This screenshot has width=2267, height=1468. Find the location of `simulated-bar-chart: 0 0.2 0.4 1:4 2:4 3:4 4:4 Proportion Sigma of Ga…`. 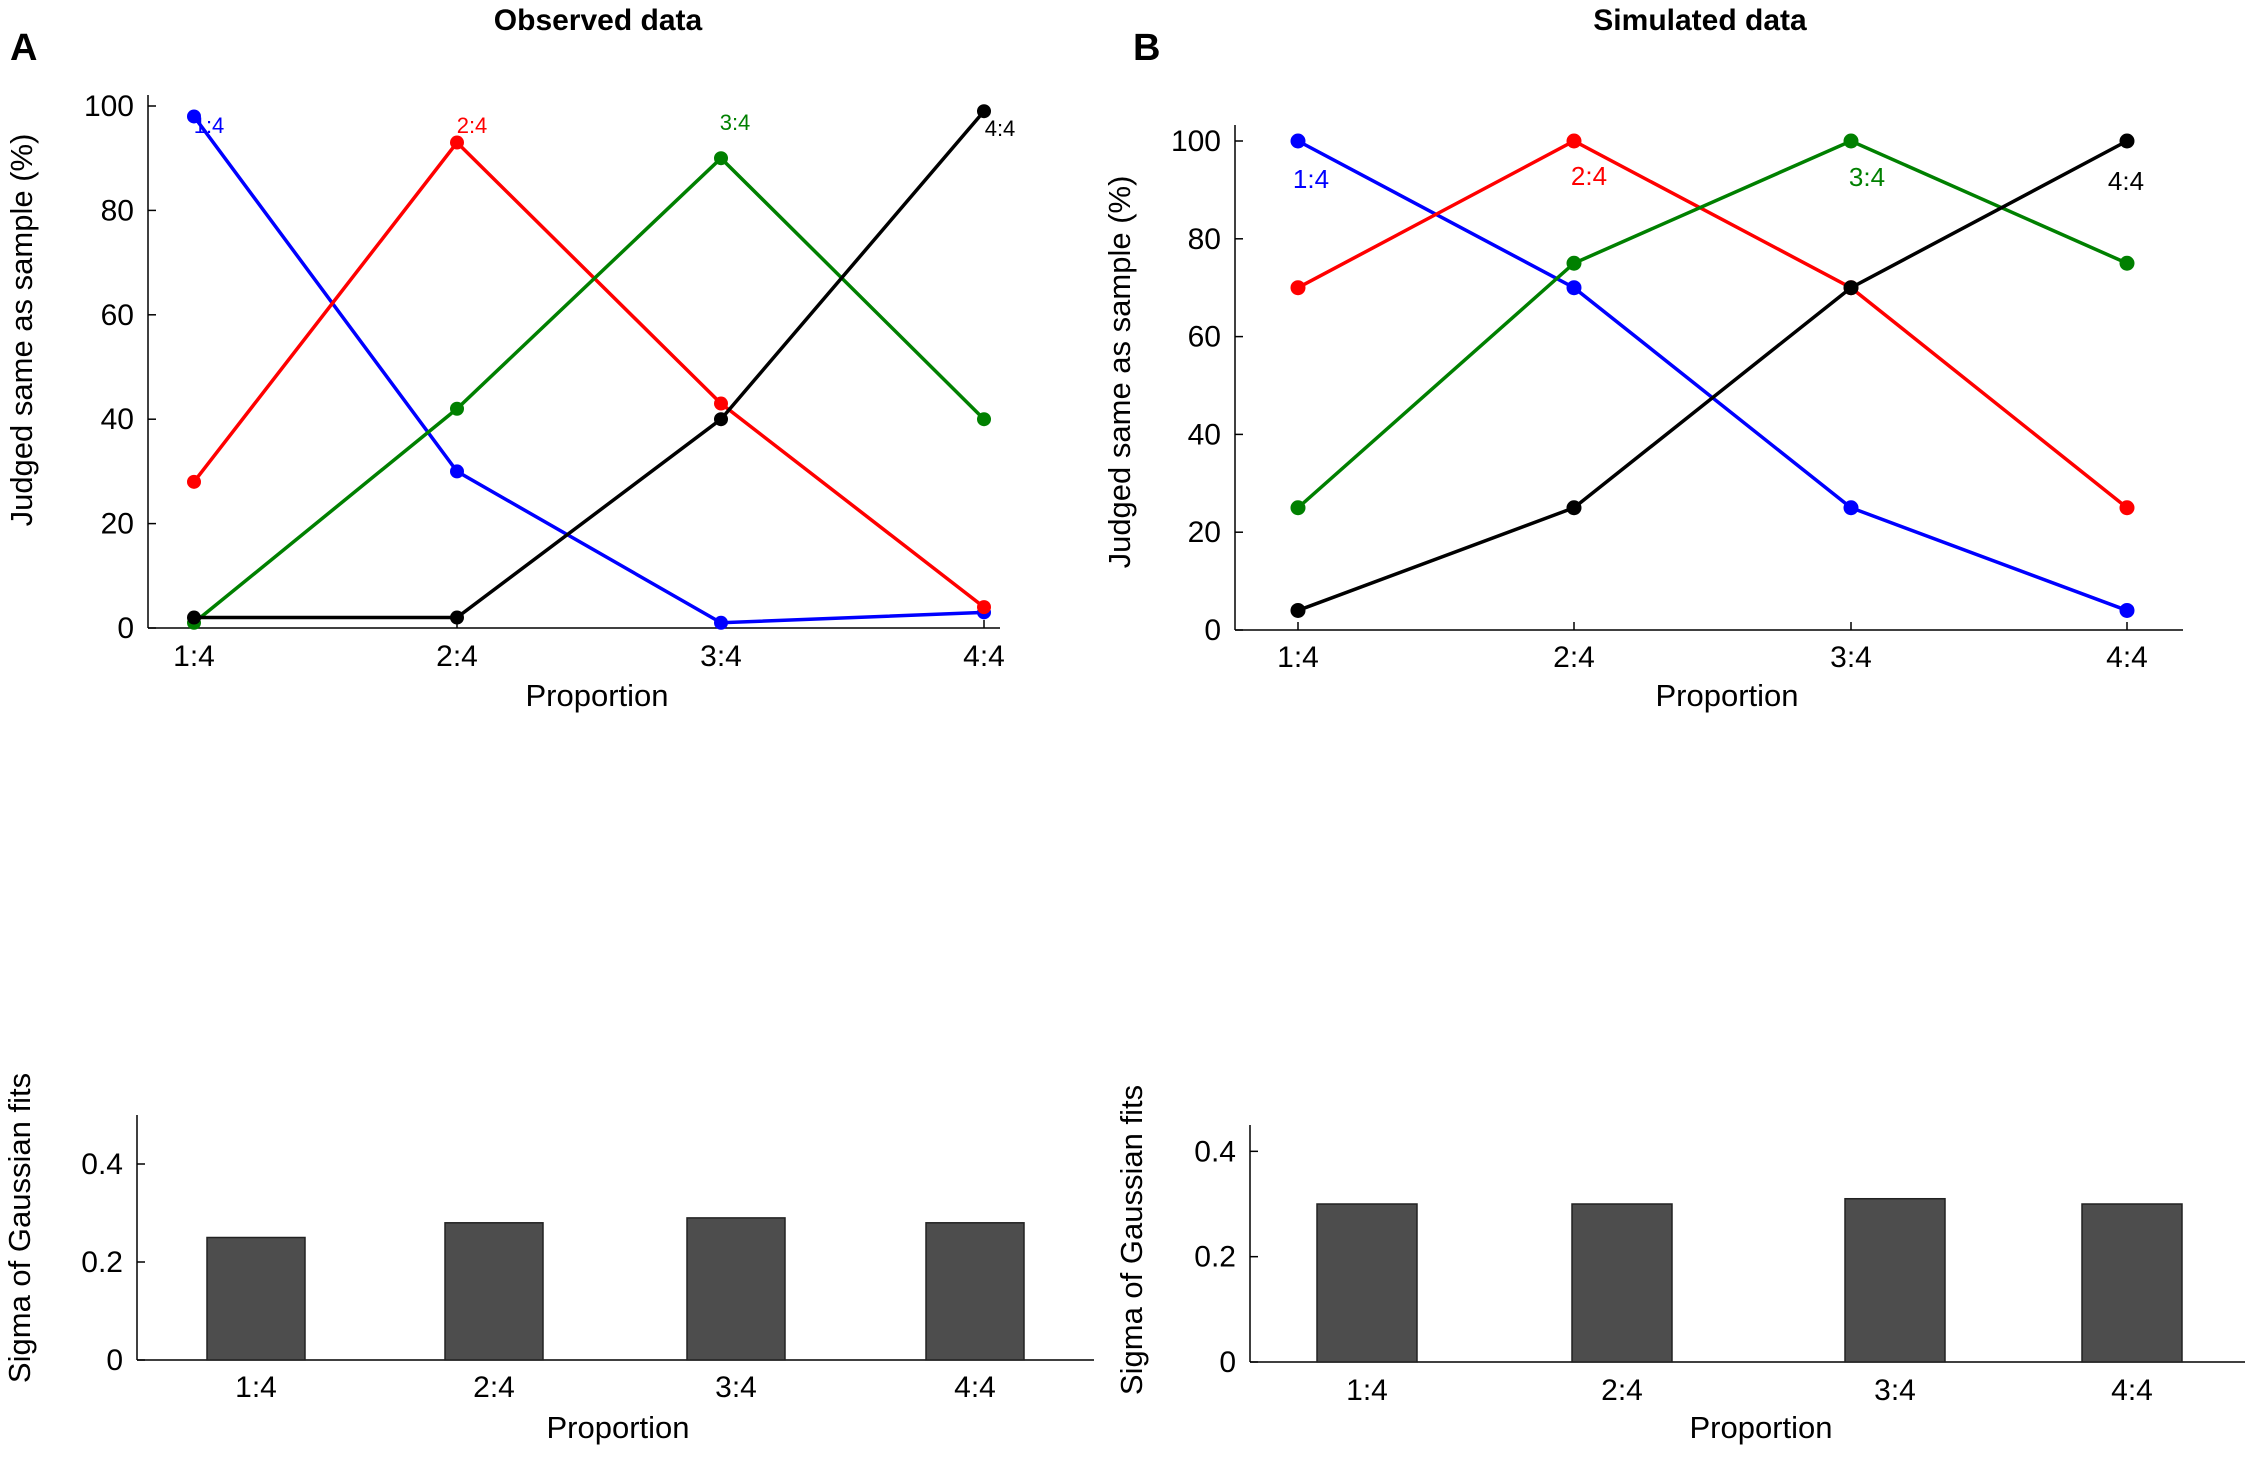

simulated-bar-chart: 0 0.2 0.4 1:4 2:4 3:4 4:4 Proportion Sigma of Ga… is located at coordinates (1679, 1265).